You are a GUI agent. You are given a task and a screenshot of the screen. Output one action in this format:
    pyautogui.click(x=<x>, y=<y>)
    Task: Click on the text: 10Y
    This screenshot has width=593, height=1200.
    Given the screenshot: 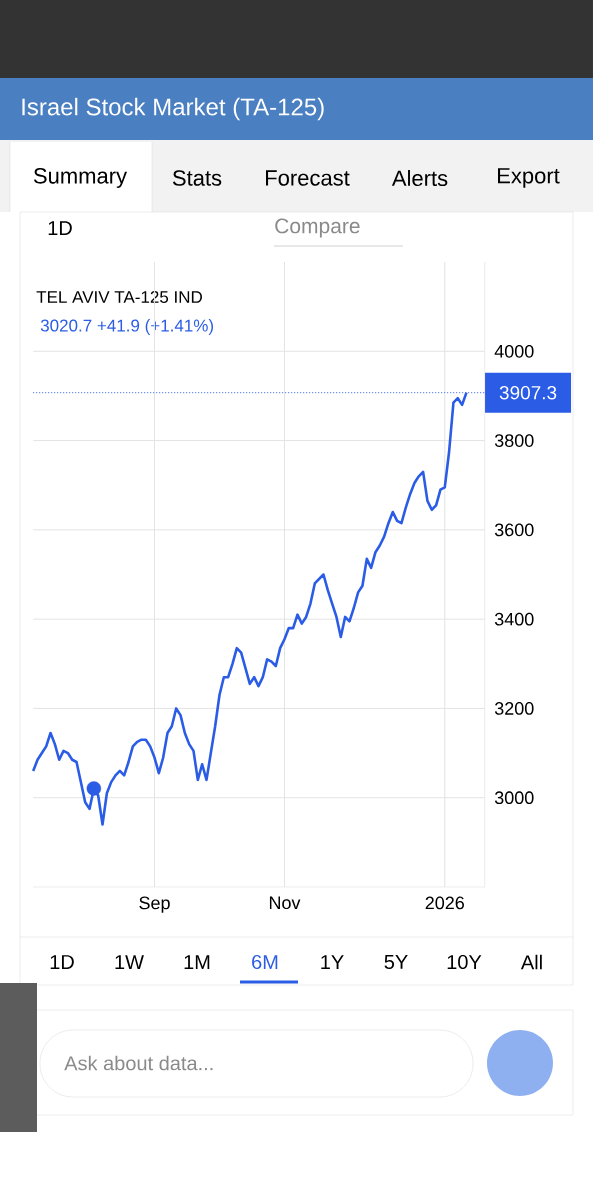 What is the action you would take?
    pyautogui.click(x=464, y=962)
    